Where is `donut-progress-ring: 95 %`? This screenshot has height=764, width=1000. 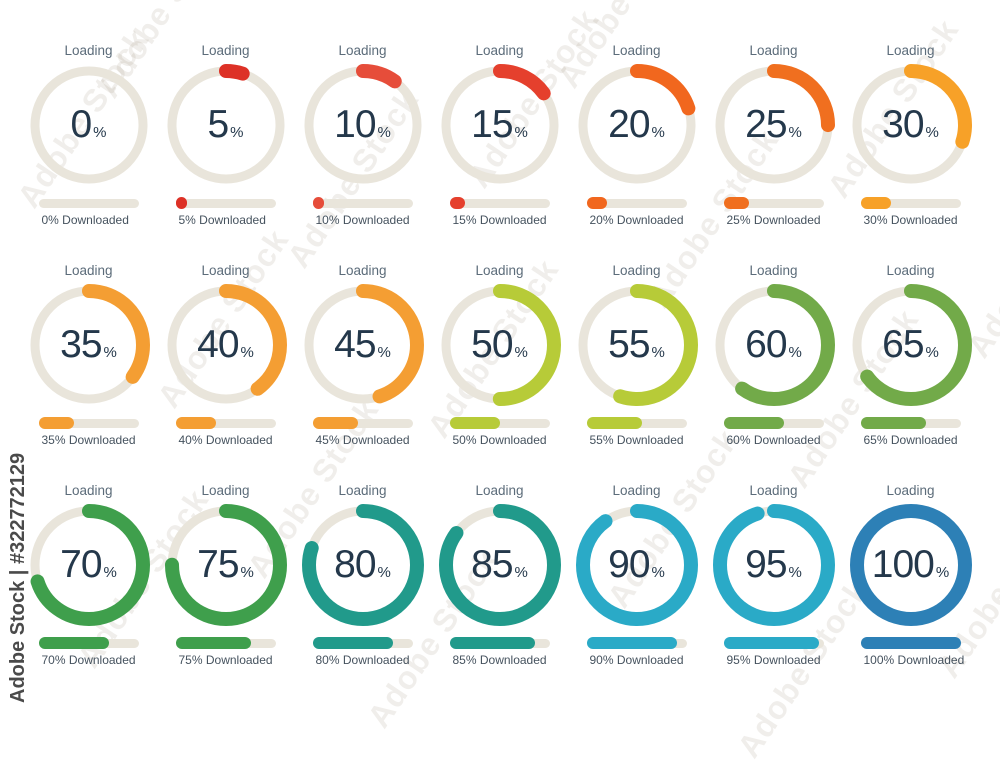 donut-progress-ring: 95 % is located at coordinates (774, 565).